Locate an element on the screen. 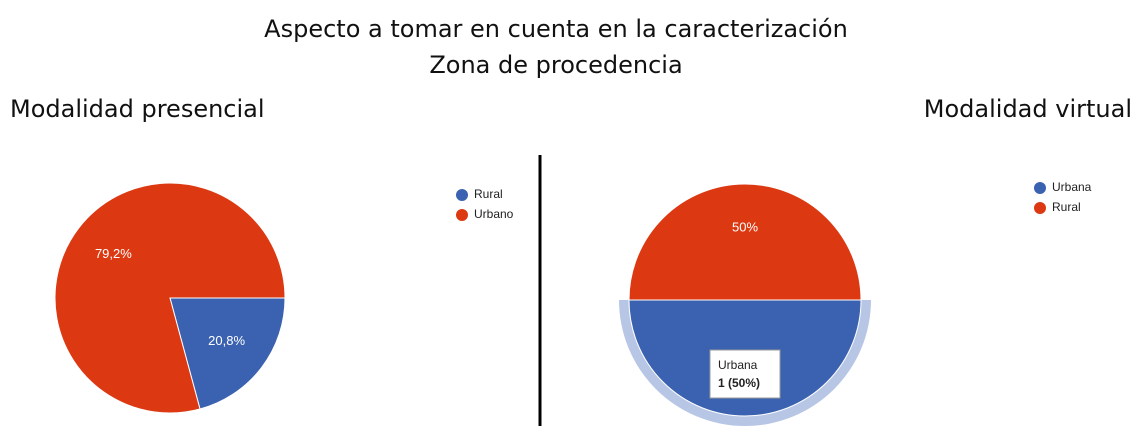  tooltip is located at coordinates (745, 374).